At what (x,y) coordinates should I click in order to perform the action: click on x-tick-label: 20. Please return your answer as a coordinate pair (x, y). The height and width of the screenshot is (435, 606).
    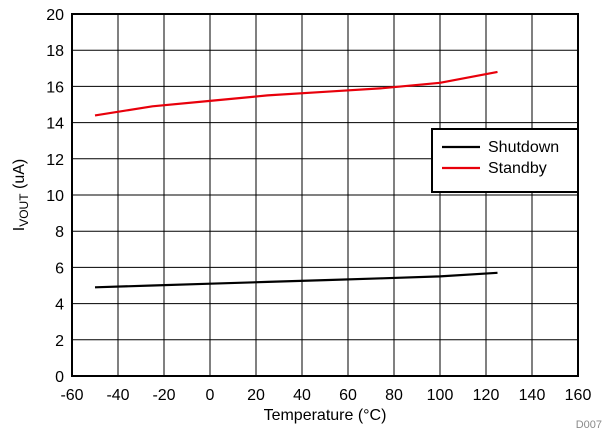
    Looking at the image, I should click on (256, 395).